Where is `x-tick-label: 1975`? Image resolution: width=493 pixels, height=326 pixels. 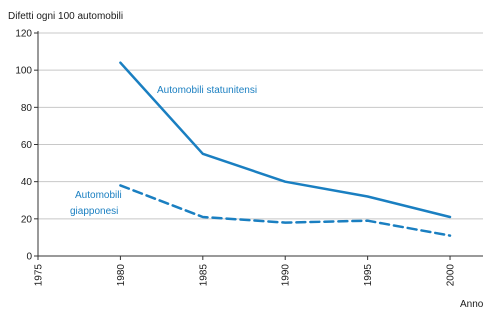 x-tick-label: 1975 is located at coordinates (39, 275).